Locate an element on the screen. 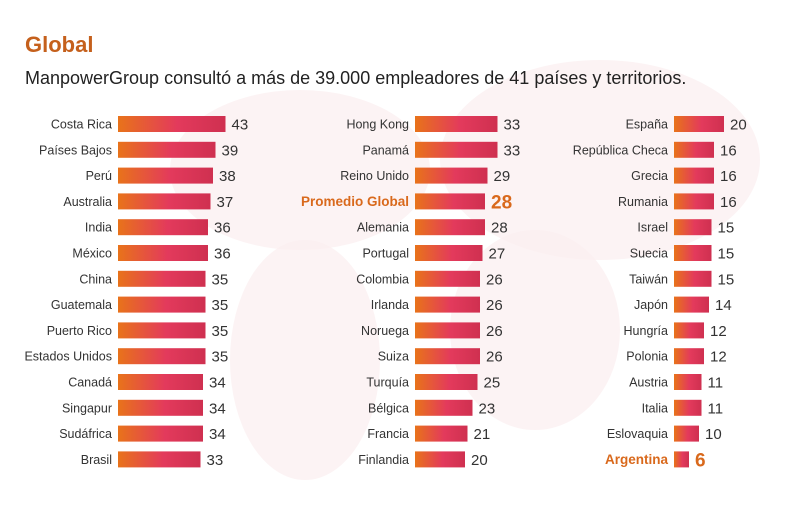 Image resolution: width=800 pixels, height=511 pixels. bar-value-label: 23 is located at coordinates (487, 408).